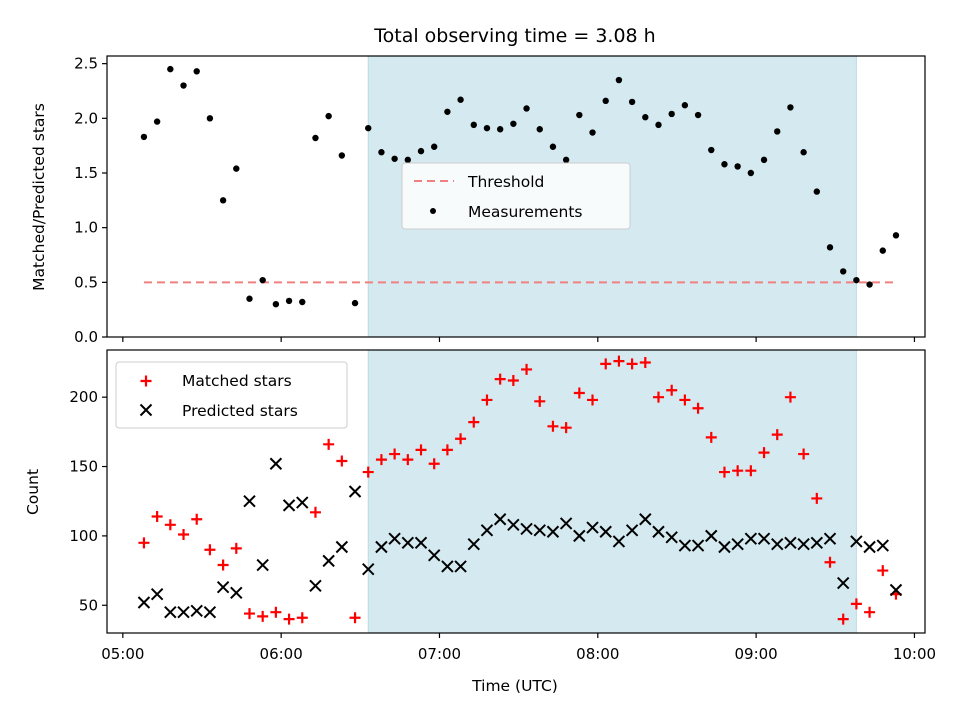 Image resolution: width=960 pixels, height=724 pixels. Describe the element at coordinates (86, 64) in the screenshot. I see `ratio-y-tick-label: 2.5` at that location.